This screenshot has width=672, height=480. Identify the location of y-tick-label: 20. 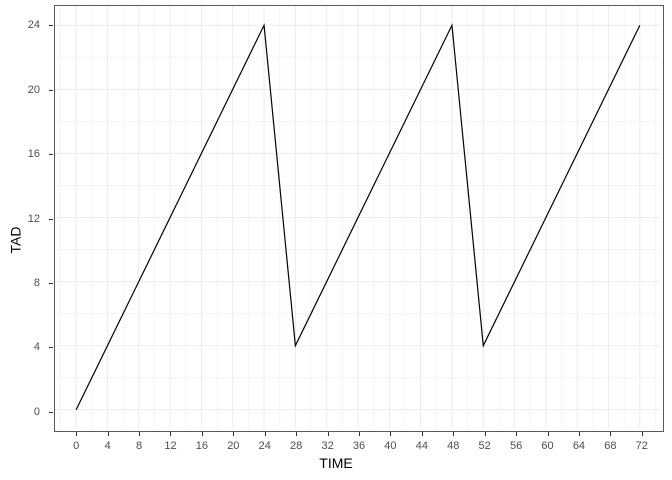
(33, 89).